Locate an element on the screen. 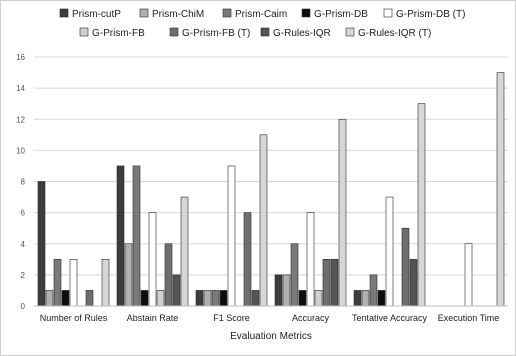  x-tick-label: Tentative Accuracy is located at coordinates (390, 318).